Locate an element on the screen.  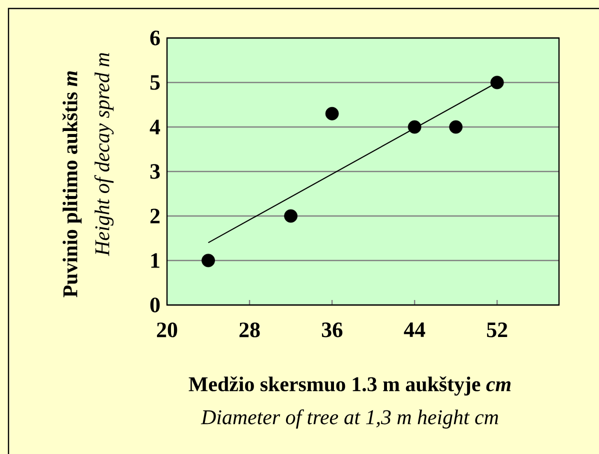
x-tick-label: 20 is located at coordinates (167, 330).